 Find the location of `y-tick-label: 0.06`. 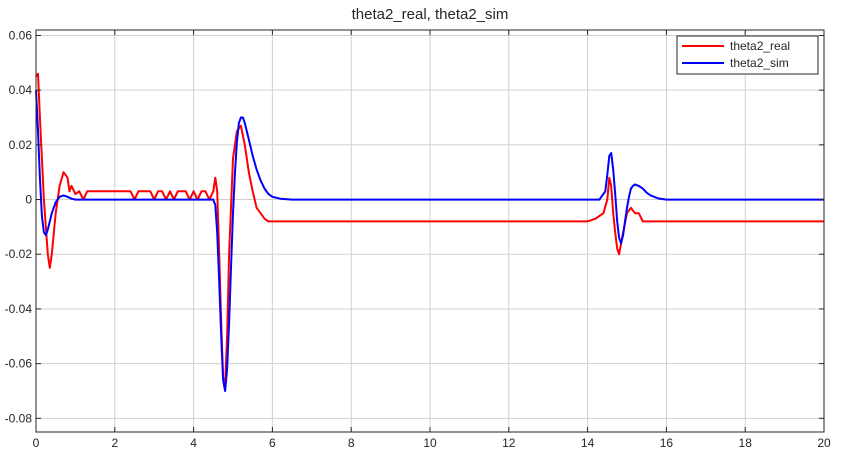

y-tick-label: 0.06 is located at coordinates (21, 35).